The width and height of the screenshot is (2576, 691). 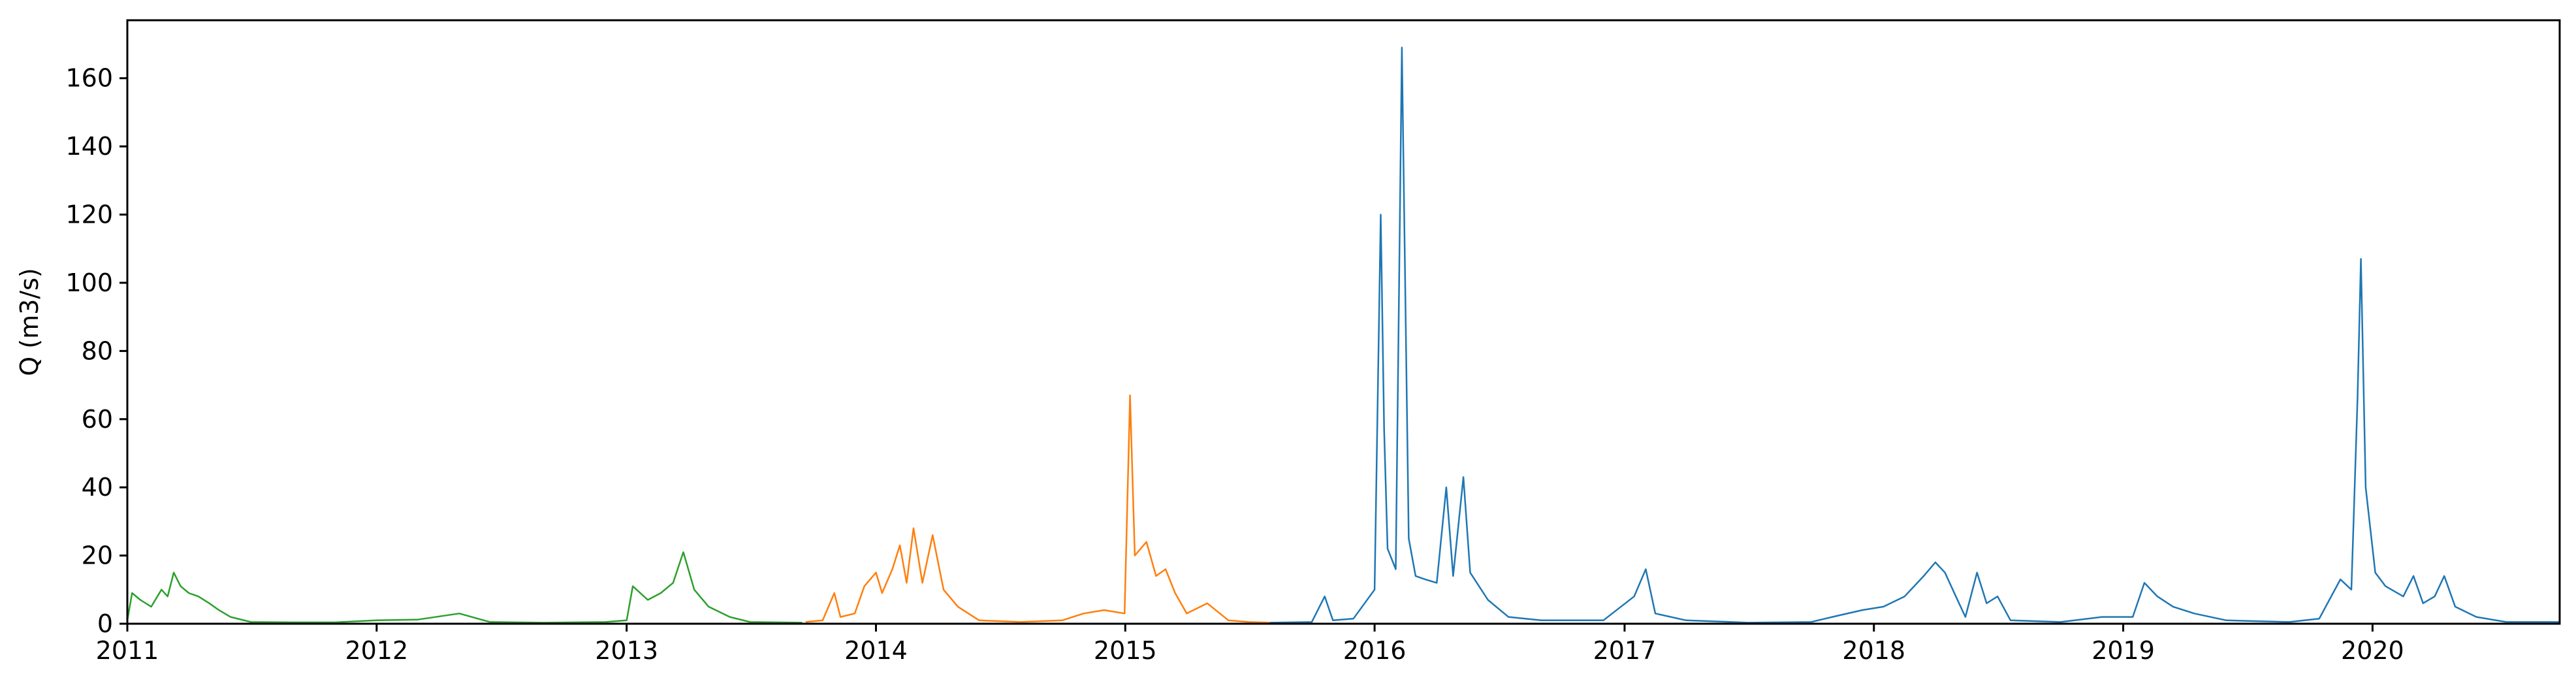 I want to click on x-tick-label: 2013, so click(x=627, y=650).